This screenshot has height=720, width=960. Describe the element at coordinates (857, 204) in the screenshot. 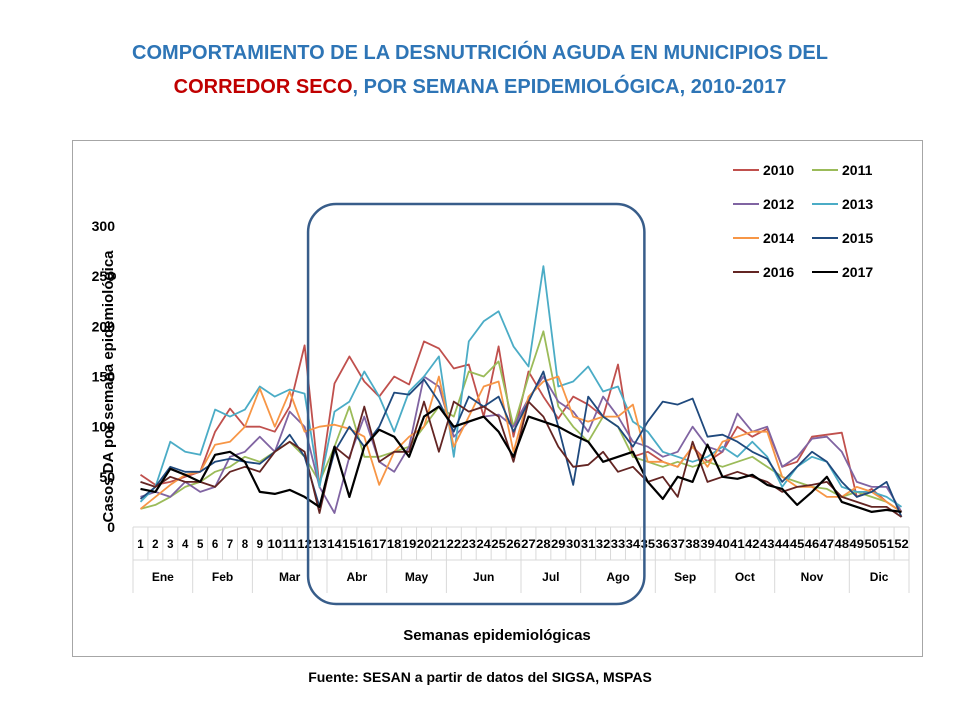

I see `legend-label: 2013` at that location.